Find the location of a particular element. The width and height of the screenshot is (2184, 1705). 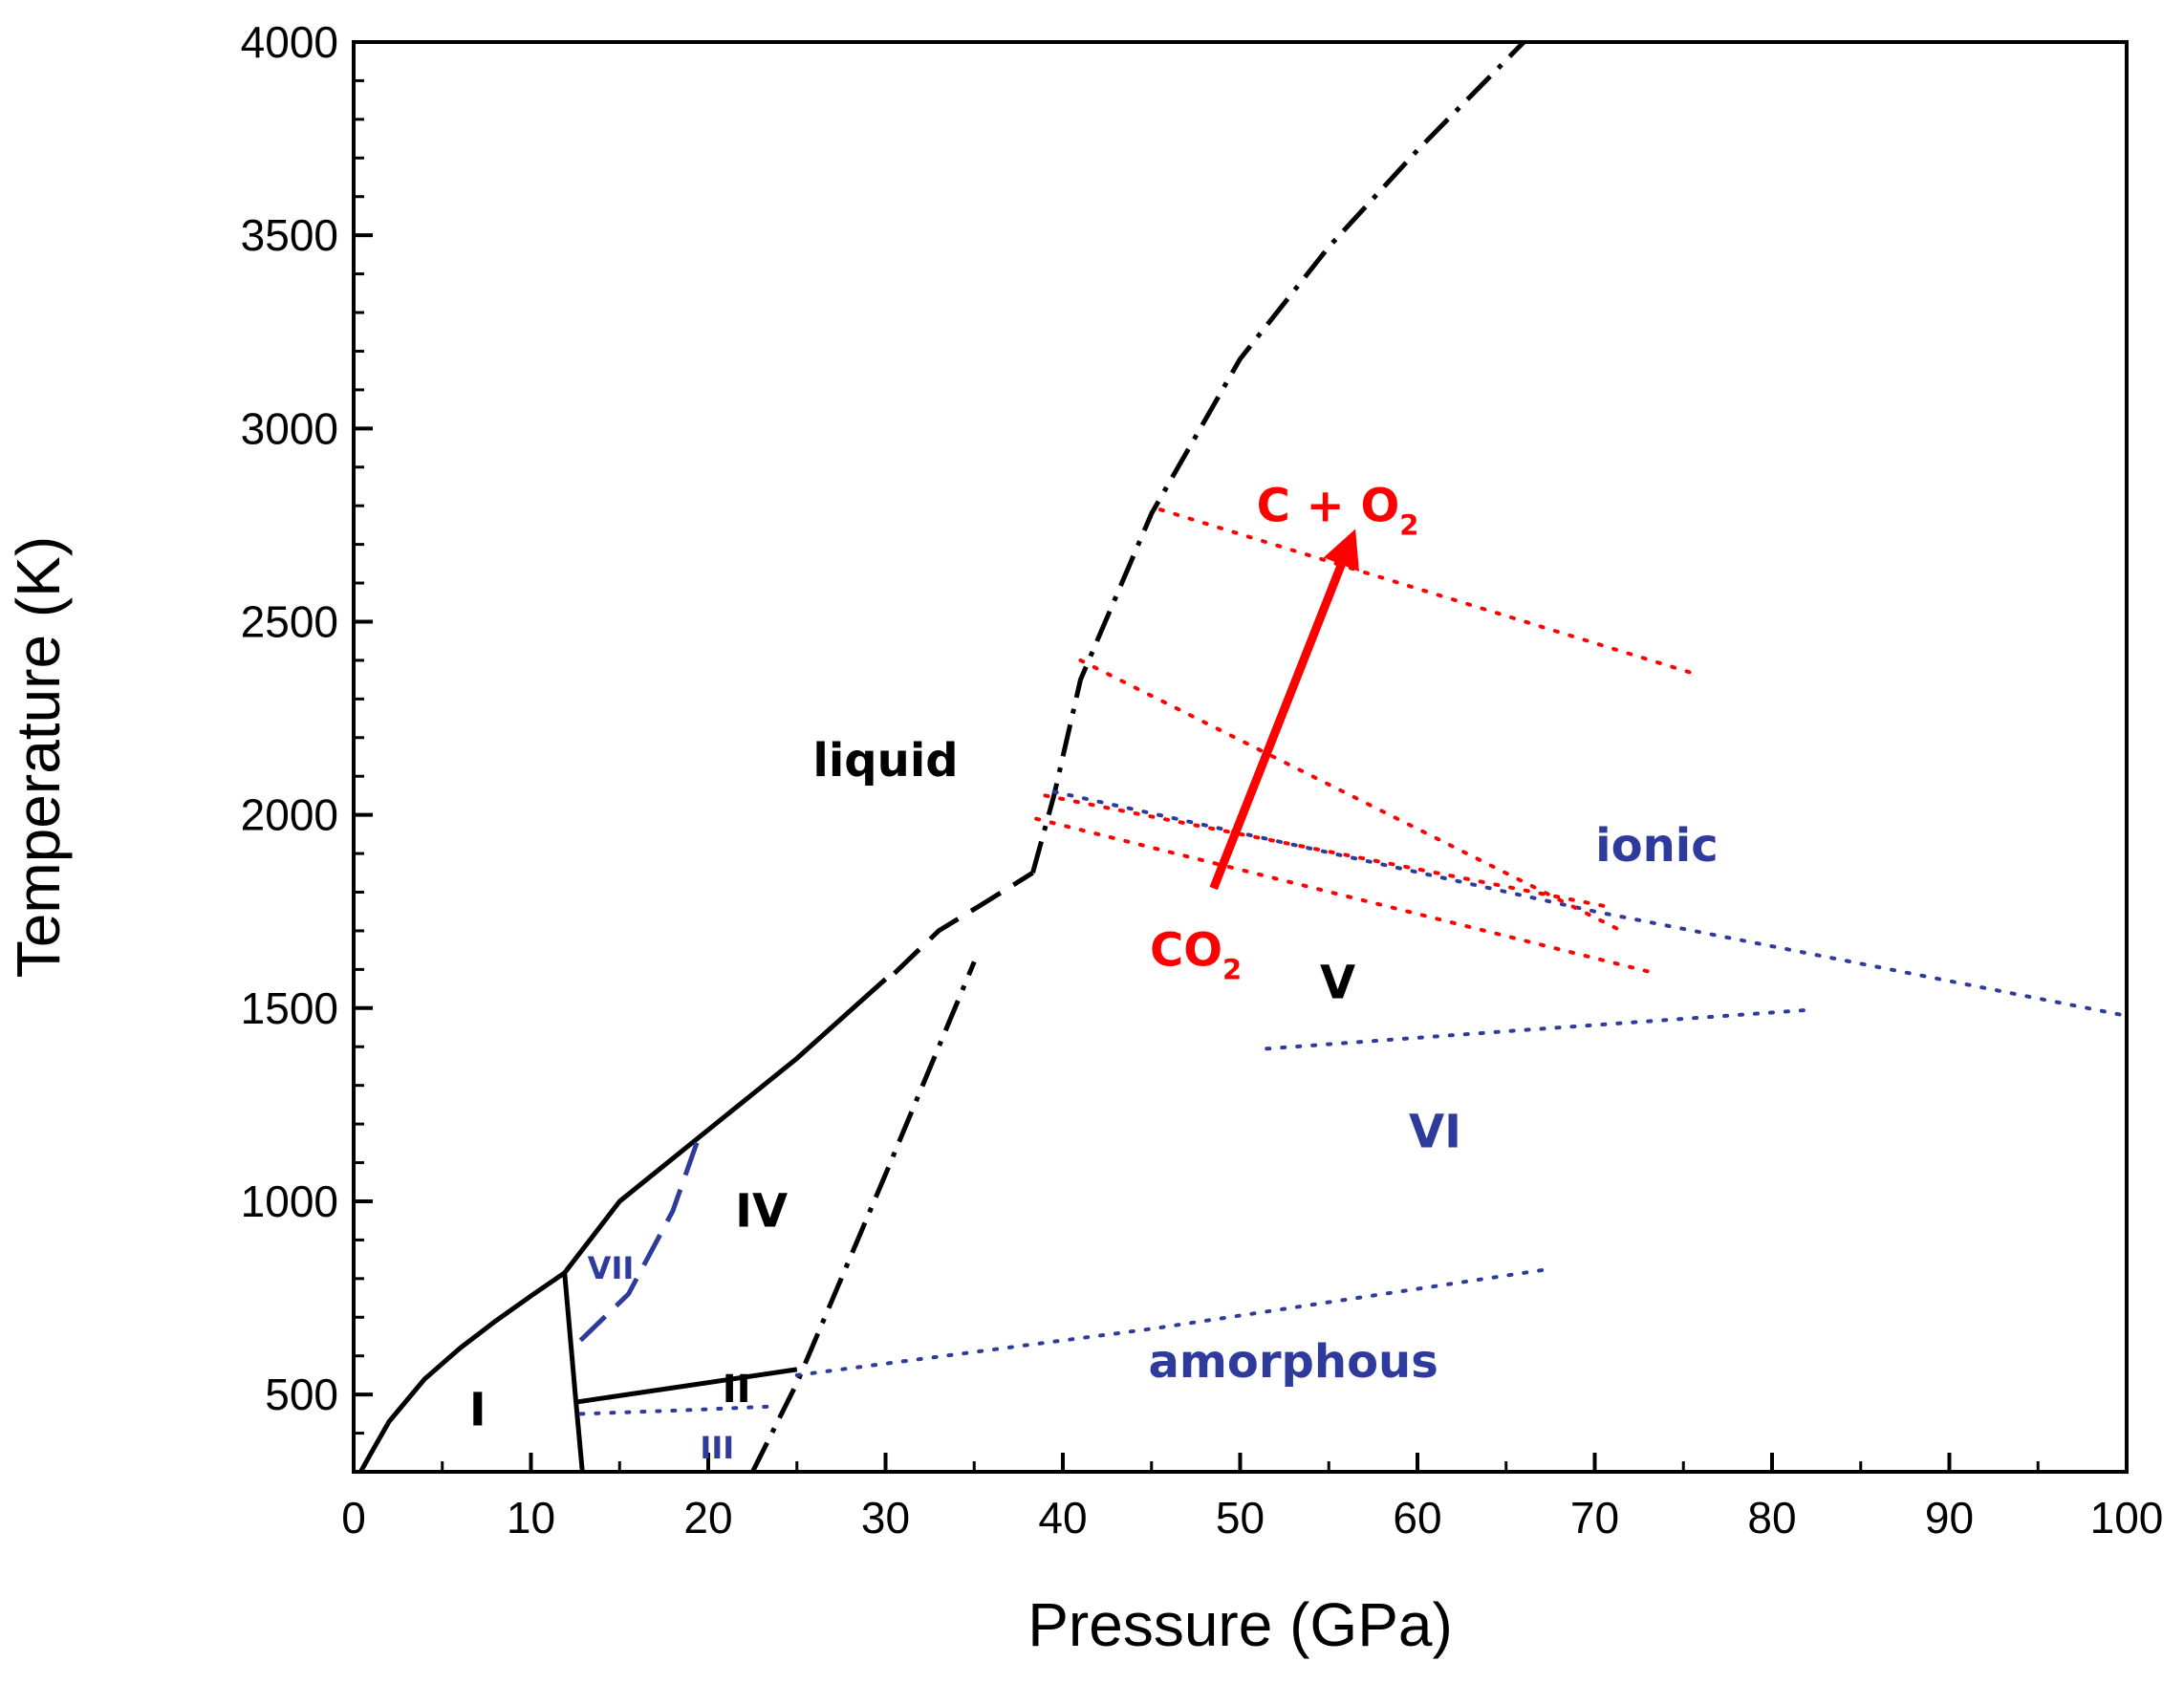

x-tick-label: 100 is located at coordinates (2127, 1518).